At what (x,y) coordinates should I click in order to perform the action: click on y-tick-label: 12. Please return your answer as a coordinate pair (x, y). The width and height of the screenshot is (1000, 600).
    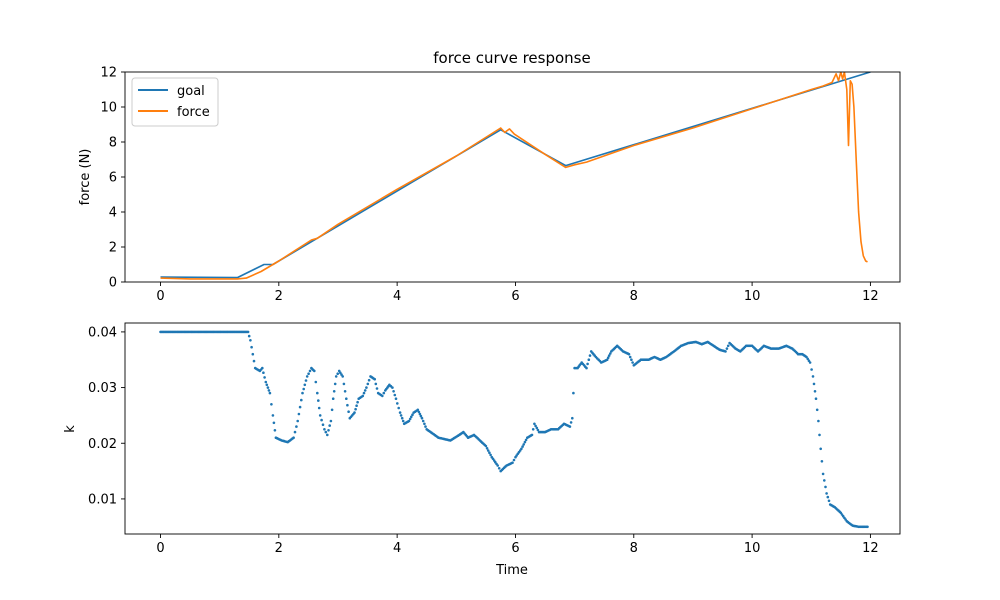
    Looking at the image, I should click on (108, 73).